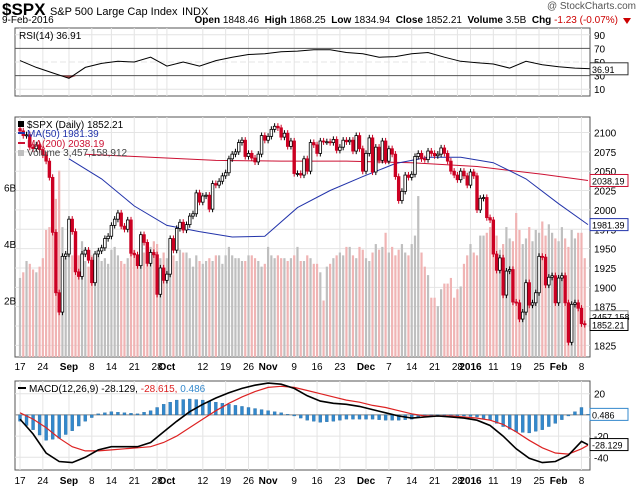  Describe the element at coordinates (317, 367) in the screenshot. I see `price-x-tick-label: 16` at that location.